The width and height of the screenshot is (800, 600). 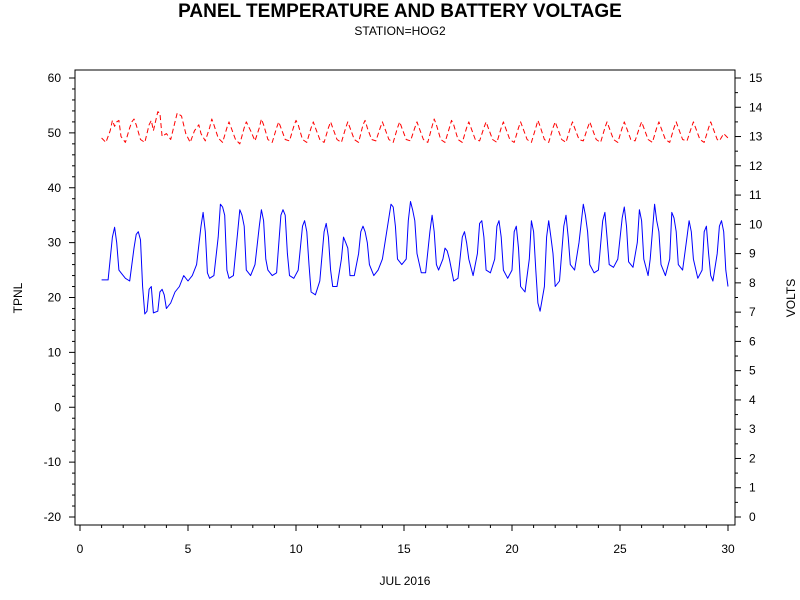 I want to click on y-right-tick-label: 10, so click(x=756, y=224).